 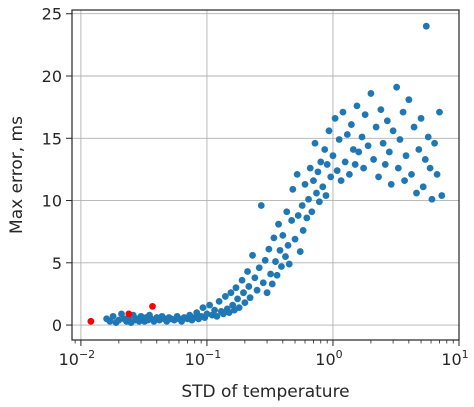 What do you see at coordinates (454, 358) in the screenshot?
I see `x-tick-label: 10¹` at bounding box center [454, 358].